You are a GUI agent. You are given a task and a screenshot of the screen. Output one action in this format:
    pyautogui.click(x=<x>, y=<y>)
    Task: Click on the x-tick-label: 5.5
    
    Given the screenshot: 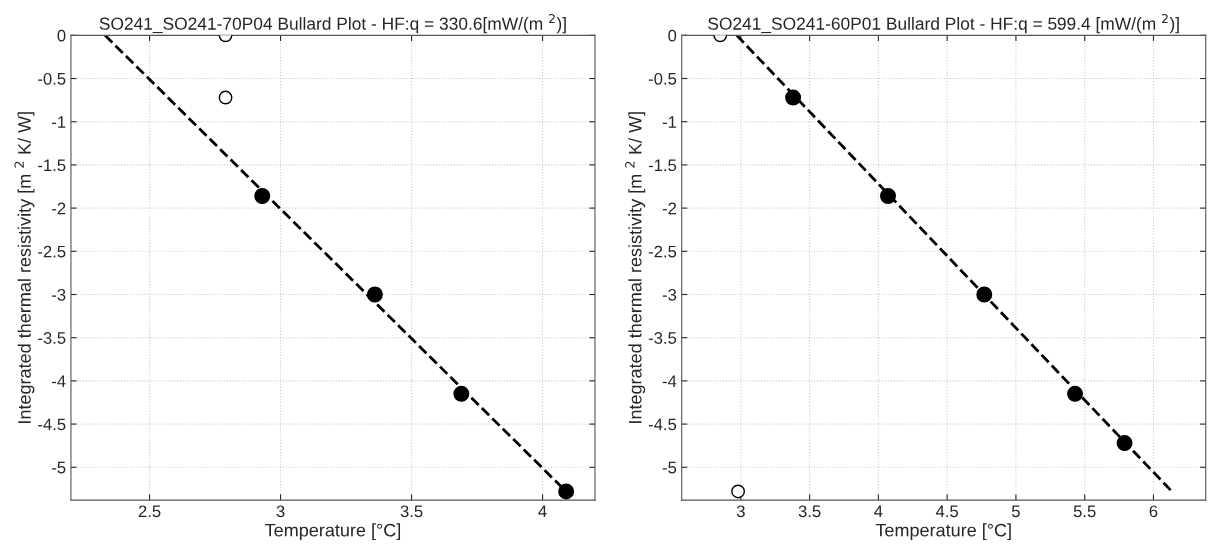 What is the action you would take?
    pyautogui.click(x=1084, y=511)
    